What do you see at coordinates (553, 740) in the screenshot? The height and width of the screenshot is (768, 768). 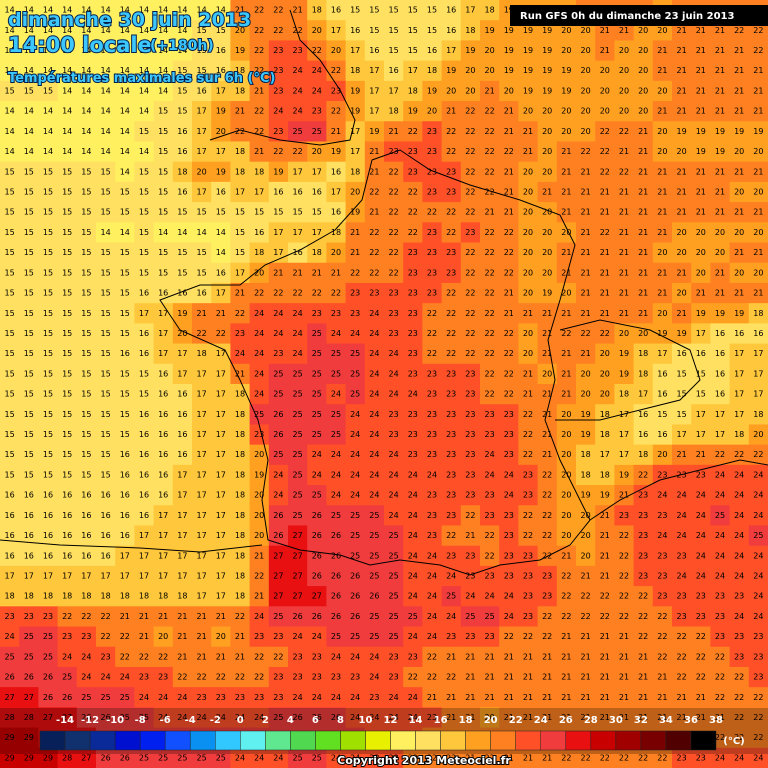 I see `legend-swatch` at bounding box center [553, 740].